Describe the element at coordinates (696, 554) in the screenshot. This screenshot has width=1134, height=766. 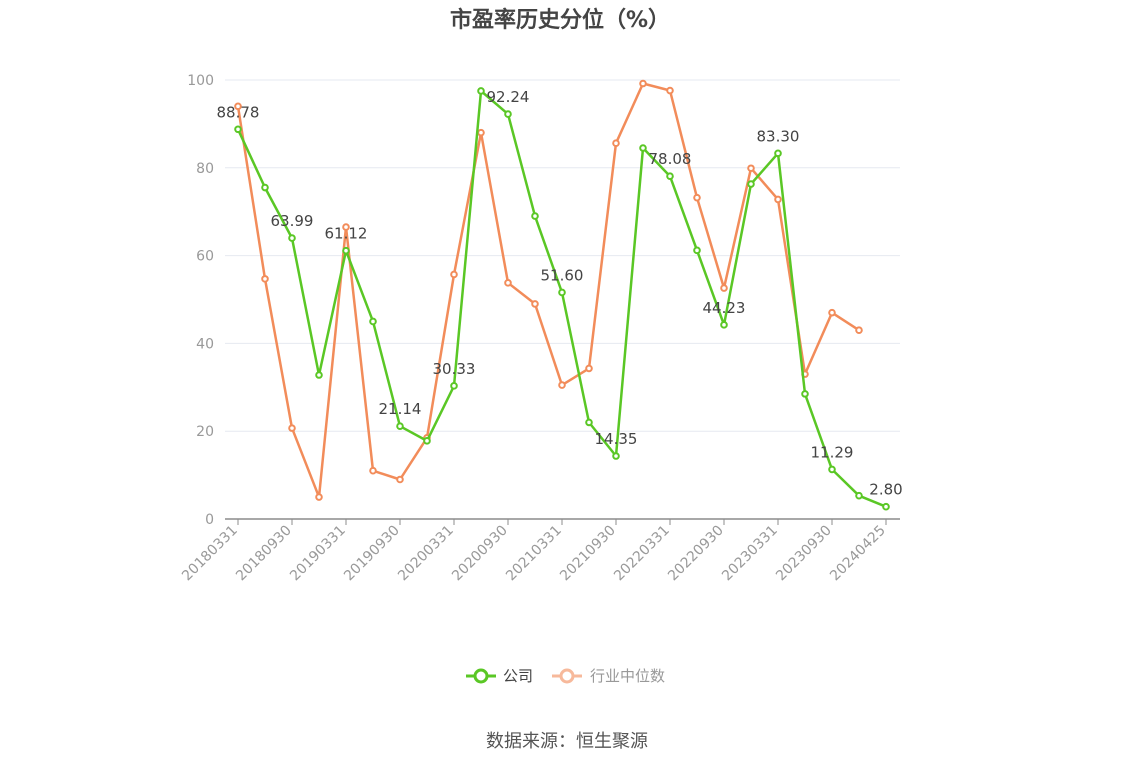
I see `x-tick-label: 20220930` at that location.